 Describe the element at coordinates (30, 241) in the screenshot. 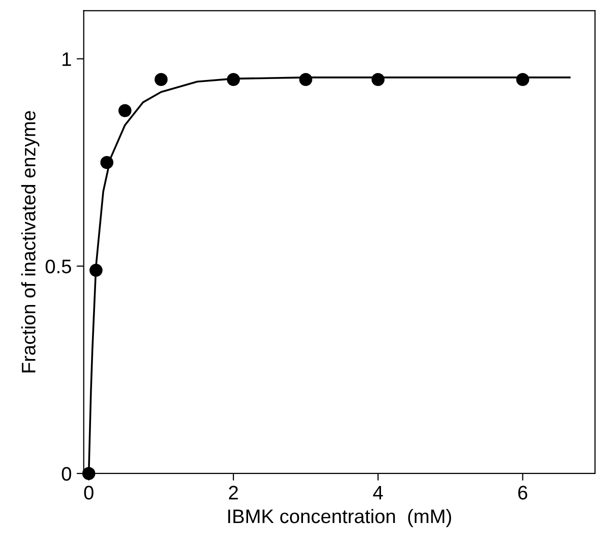

I see `y-axis-title: Fraction of inactivated enzyme` at that location.